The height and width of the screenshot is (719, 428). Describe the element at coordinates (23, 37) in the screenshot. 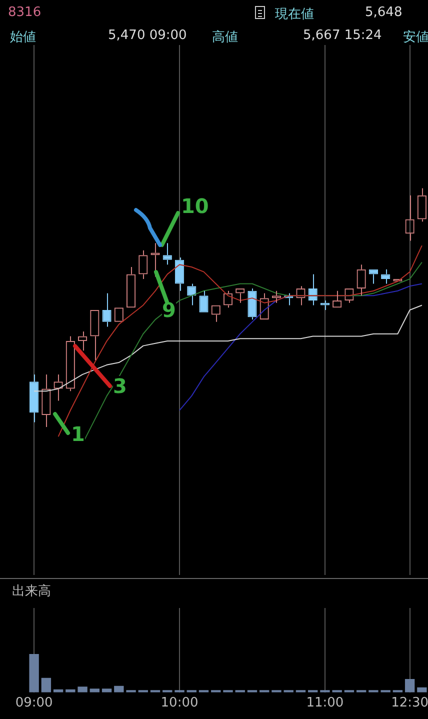

I see `text: 始値` at that location.